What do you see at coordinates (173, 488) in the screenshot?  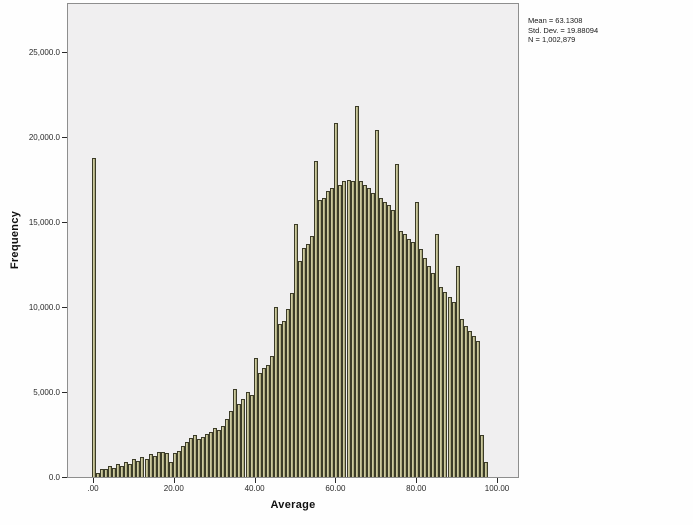 I see `x-axis-tick-label: 20.00` at bounding box center [173, 488].